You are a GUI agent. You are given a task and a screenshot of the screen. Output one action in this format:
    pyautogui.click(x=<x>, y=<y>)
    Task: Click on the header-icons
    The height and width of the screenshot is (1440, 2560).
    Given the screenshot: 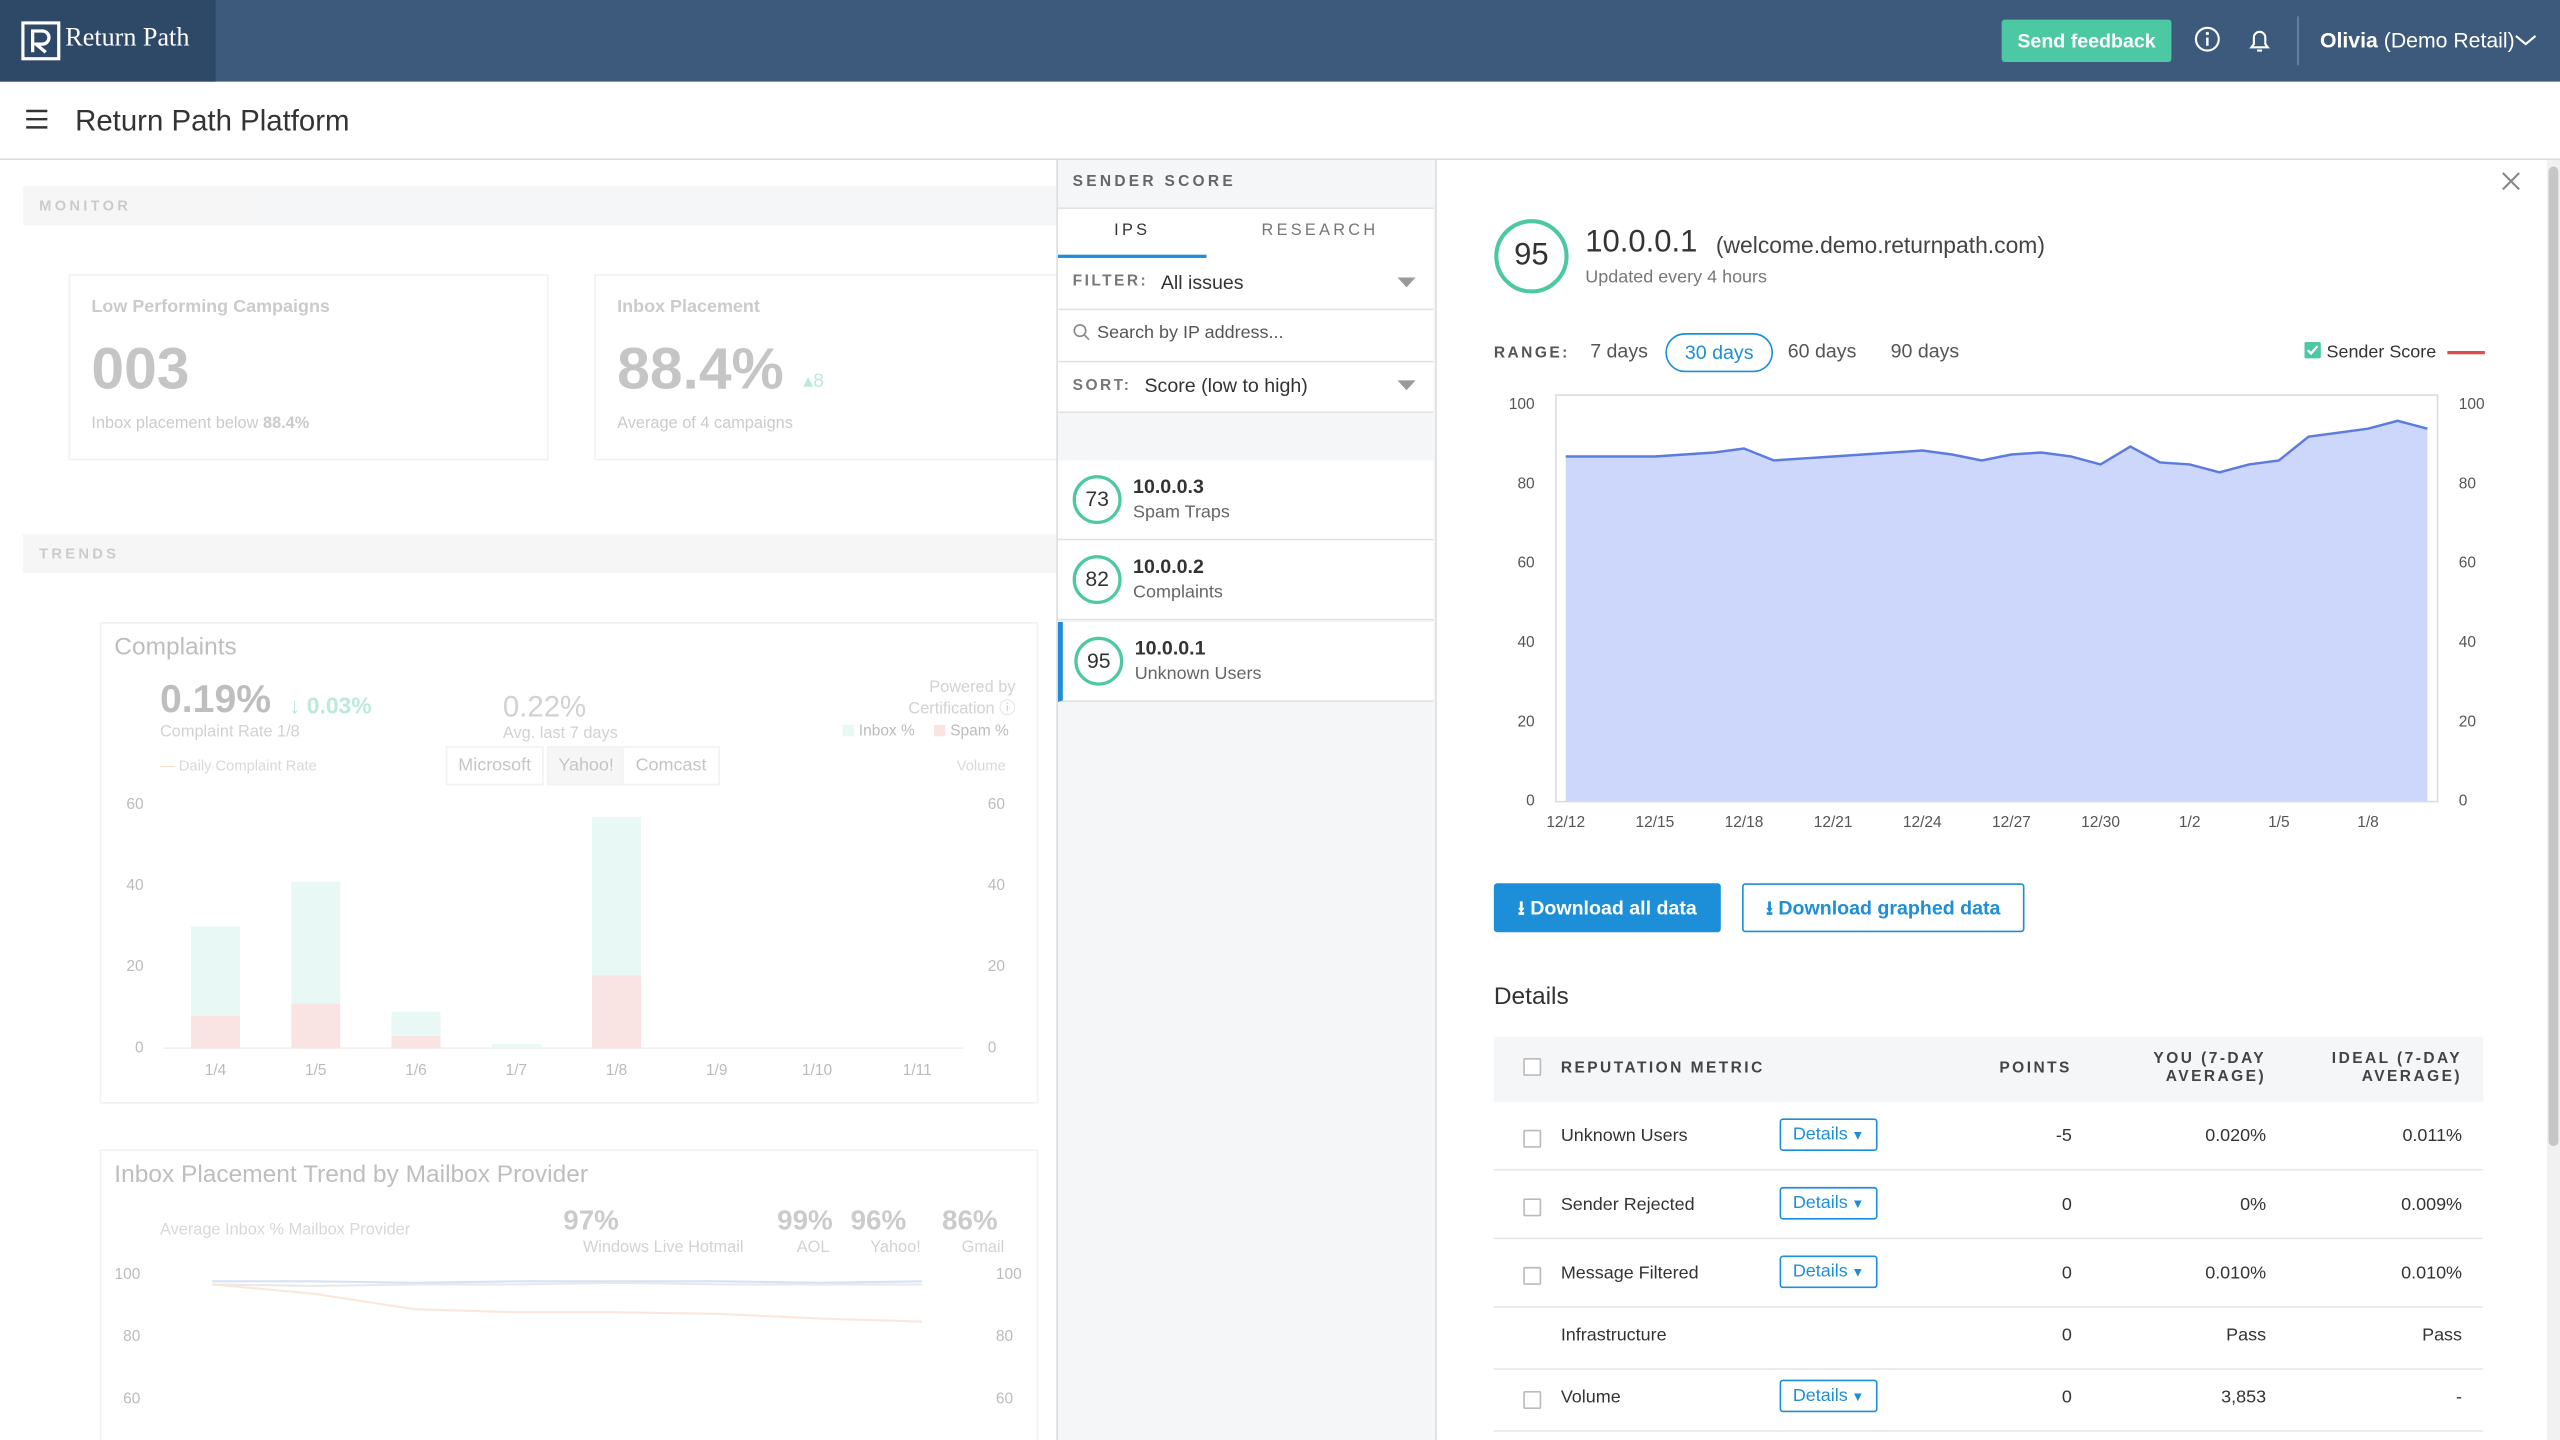 What is the action you would take?
    pyautogui.click(x=2242, y=40)
    